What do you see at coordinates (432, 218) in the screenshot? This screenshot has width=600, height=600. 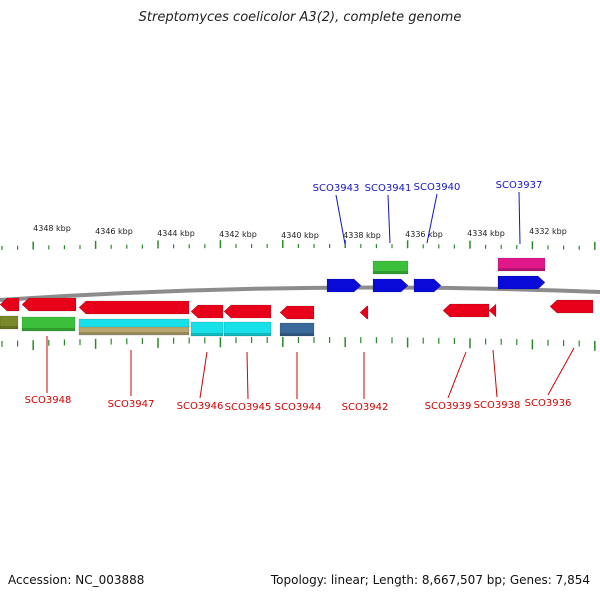 I see `leader-sco3940` at bounding box center [432, 218].